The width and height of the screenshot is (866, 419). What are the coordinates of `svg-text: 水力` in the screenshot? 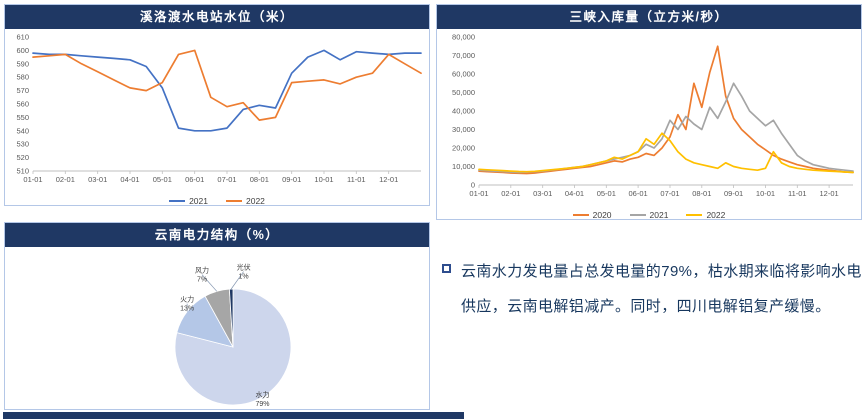 It's located at (263, 394).